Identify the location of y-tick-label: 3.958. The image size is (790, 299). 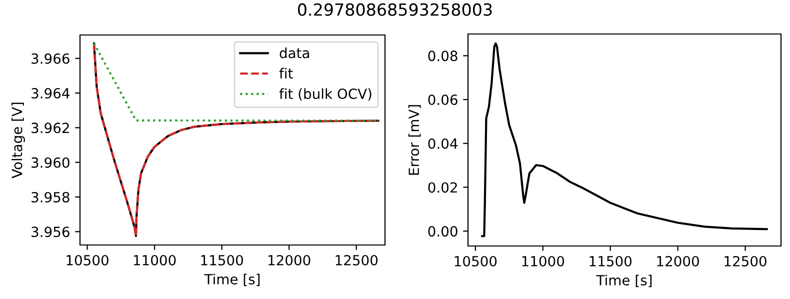
(51, 197).